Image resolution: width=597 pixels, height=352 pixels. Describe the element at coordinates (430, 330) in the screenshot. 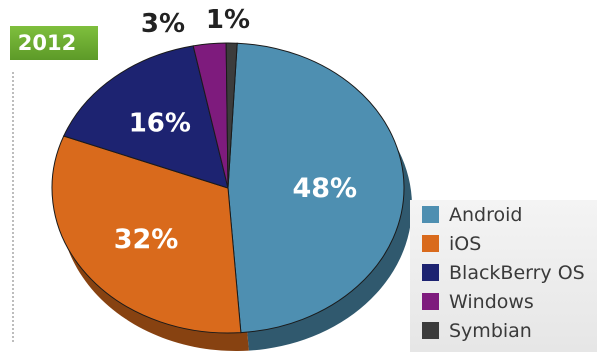

I see `legend-swatch-symbian` at that location.